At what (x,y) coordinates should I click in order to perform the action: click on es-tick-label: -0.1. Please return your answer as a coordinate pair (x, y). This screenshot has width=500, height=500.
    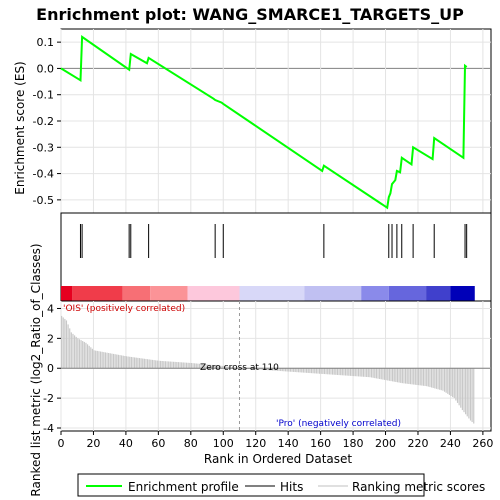
    Looking at the image, I should click on (43, 95).